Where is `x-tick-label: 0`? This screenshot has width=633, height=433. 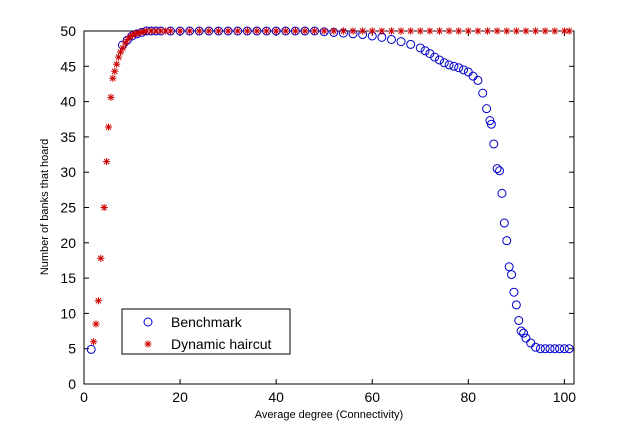
x-tick-label: 0 is located at coordinates (84, 397).